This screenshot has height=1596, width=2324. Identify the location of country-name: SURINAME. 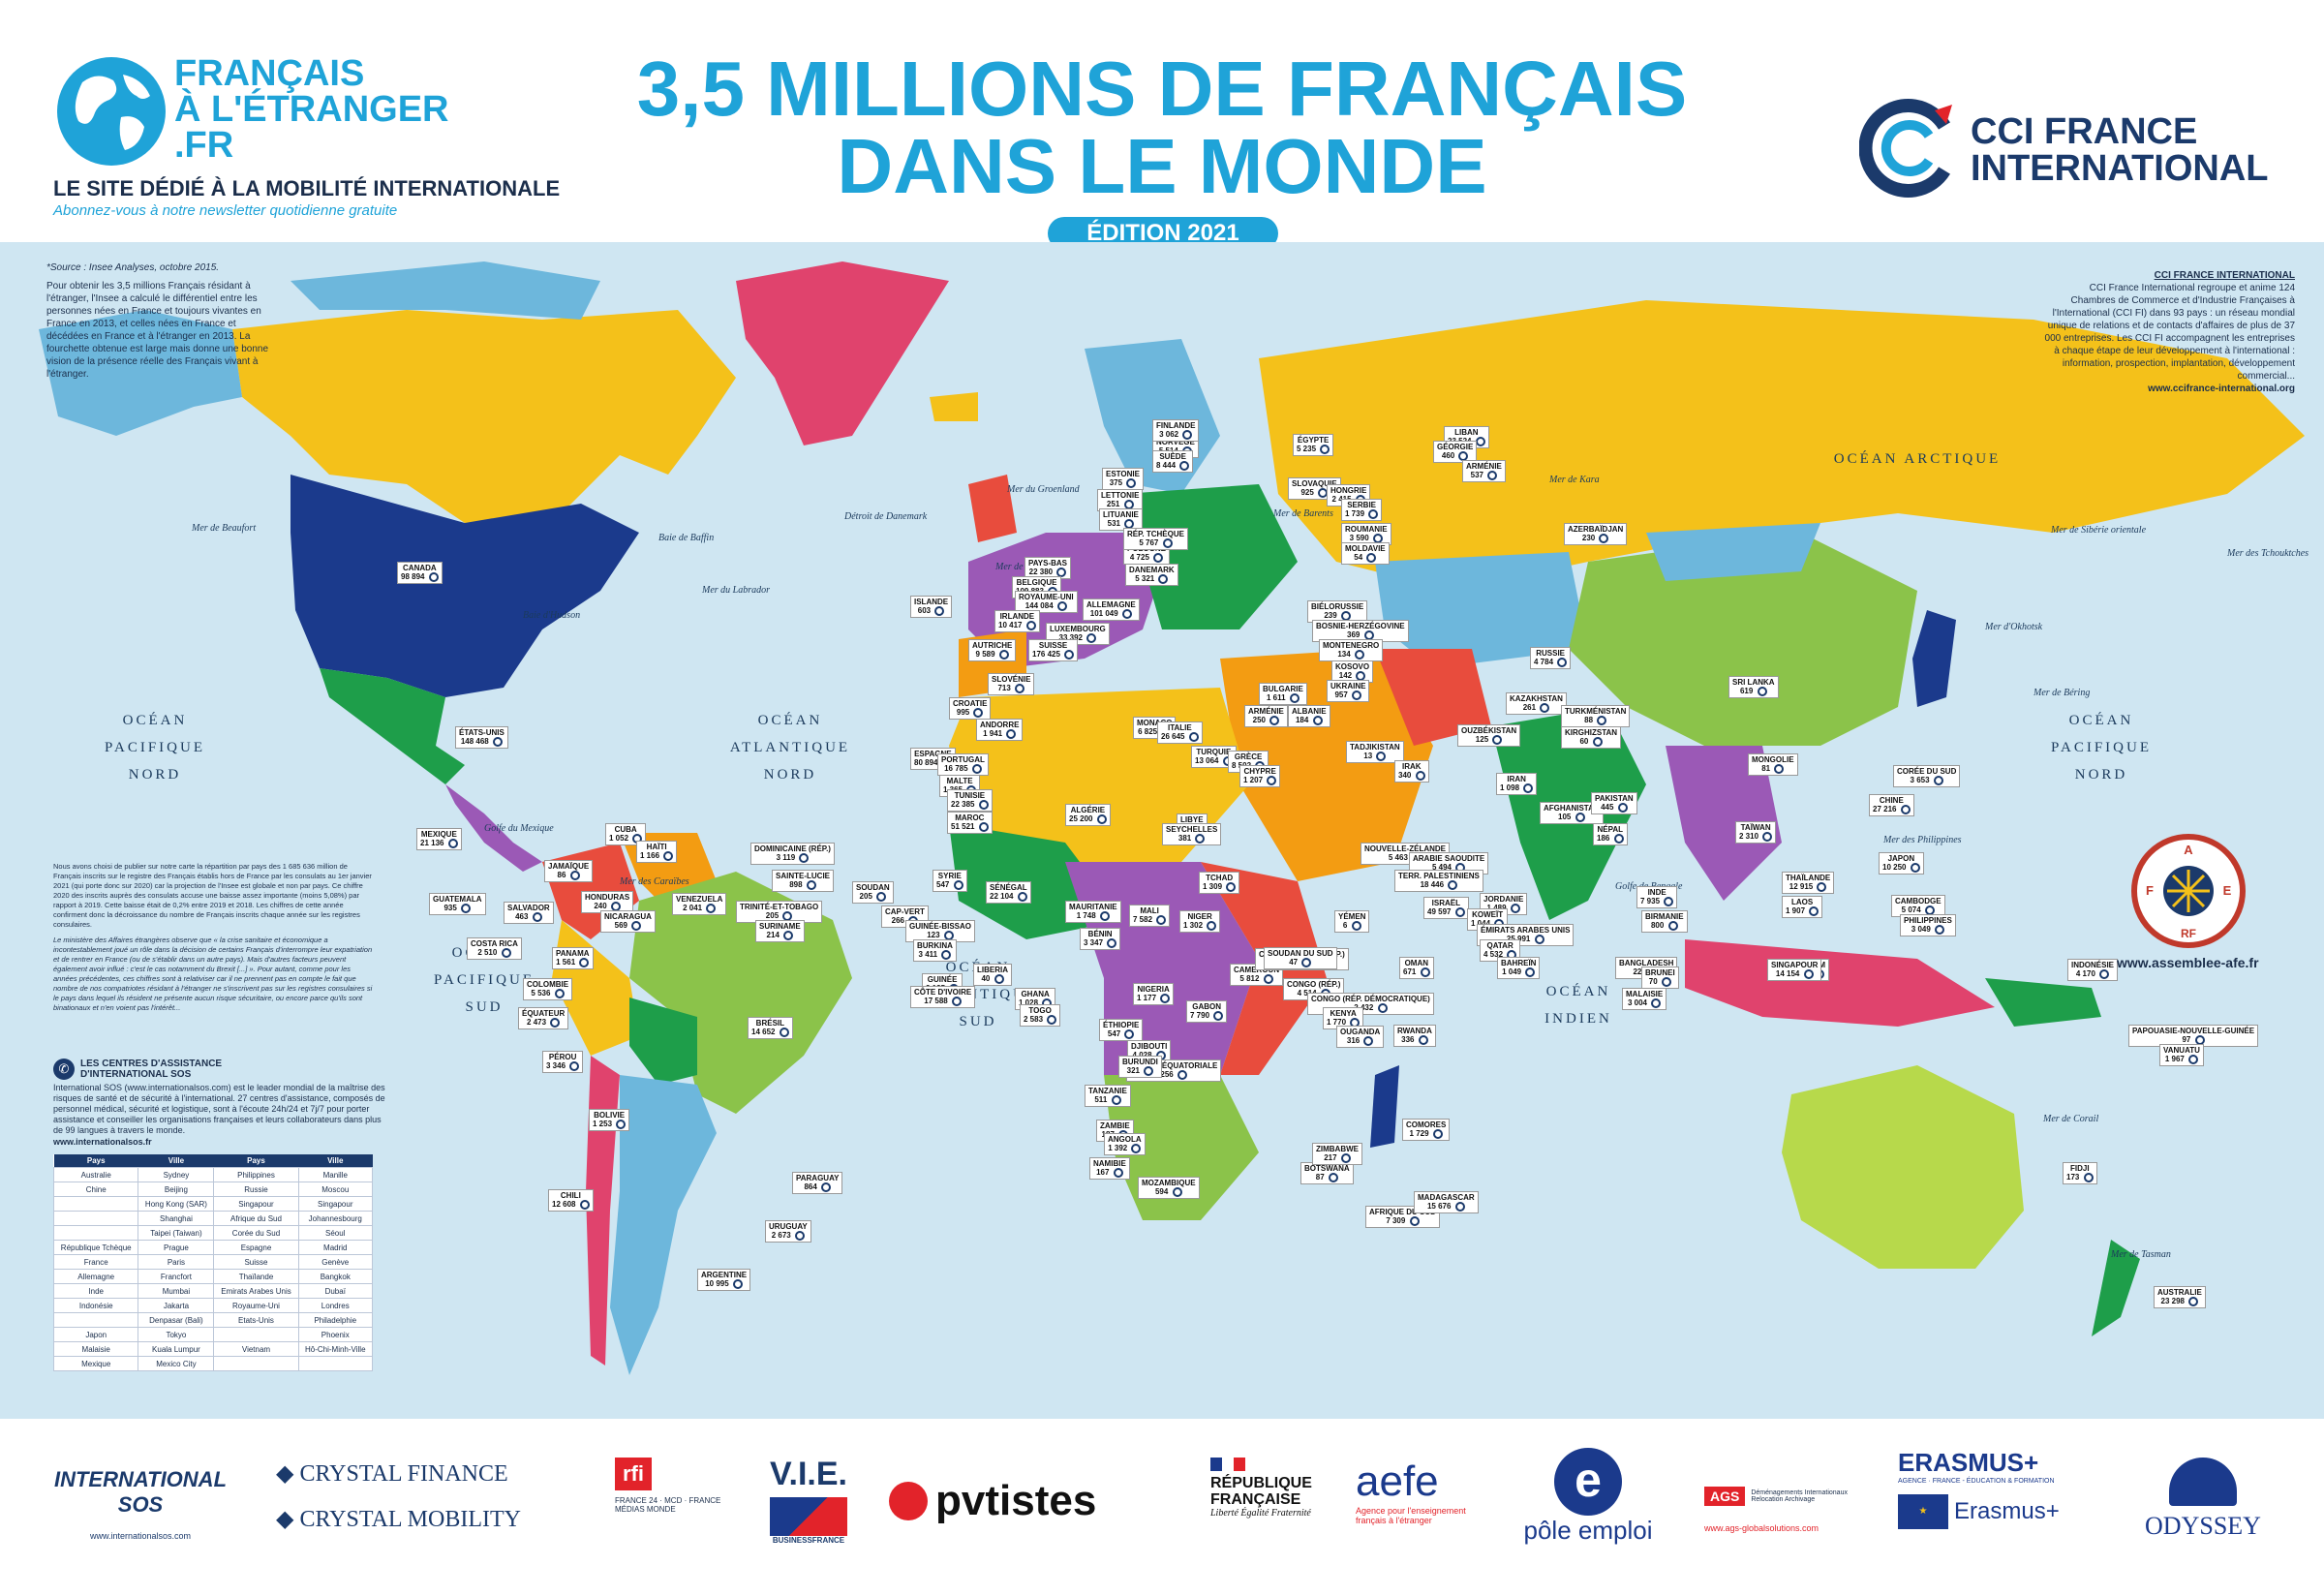
(780, 926).